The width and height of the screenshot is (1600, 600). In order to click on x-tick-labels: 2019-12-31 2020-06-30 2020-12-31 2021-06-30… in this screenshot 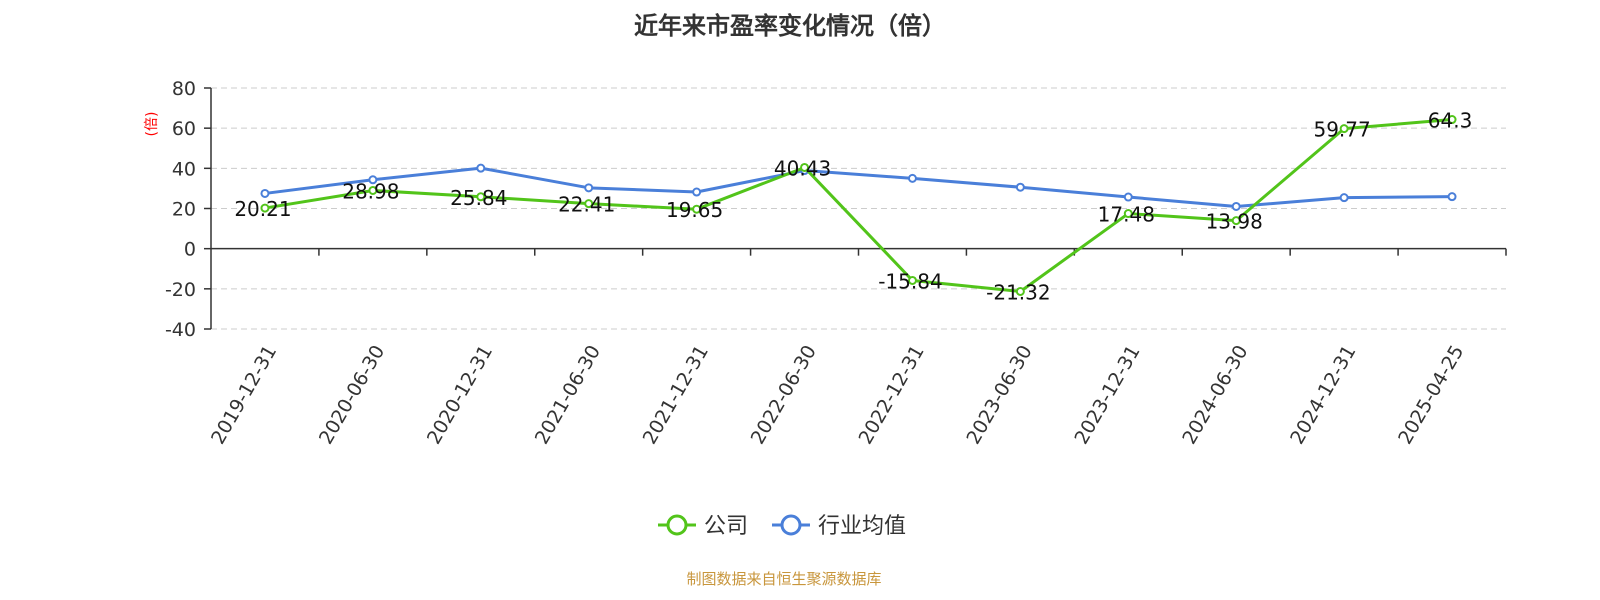, I will do `click(837, 394)`.